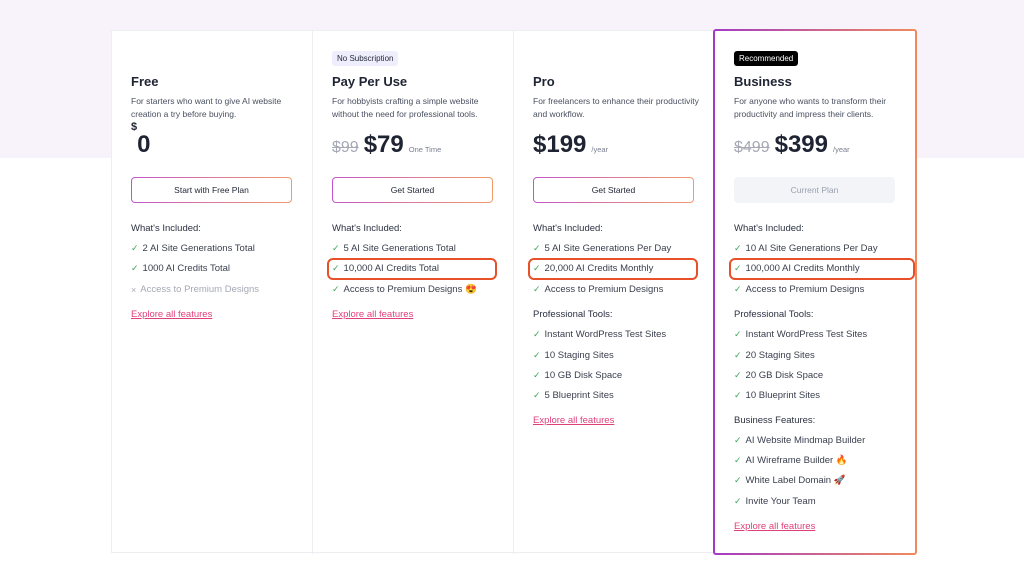 This screenshot has height=578, width=1024. What do you see at coordinates (560, 144) in the screenshot?
I see `price-amount: $199` at bounding box center [560, 144].